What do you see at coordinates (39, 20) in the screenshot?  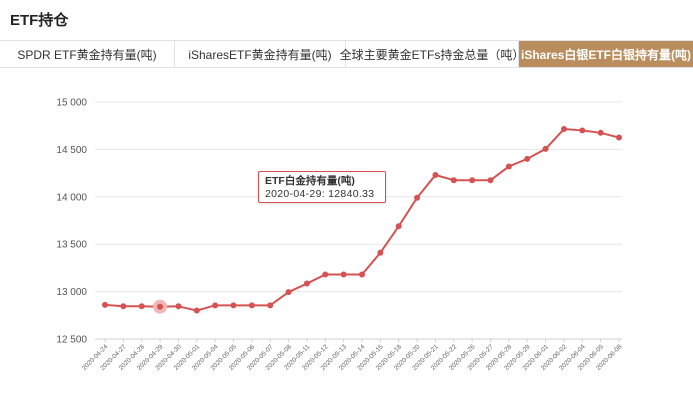 I see `page-title: ETF持仓` at bounding box center [39, 20].